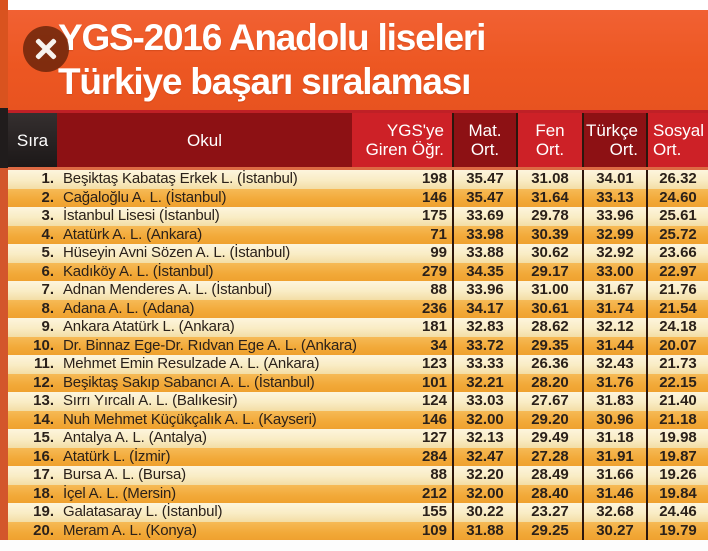 Image resolution: width=708 pixels, height=551 pixels. I want to click on sosyal-average-cell: 25.61, so click(677, 216).